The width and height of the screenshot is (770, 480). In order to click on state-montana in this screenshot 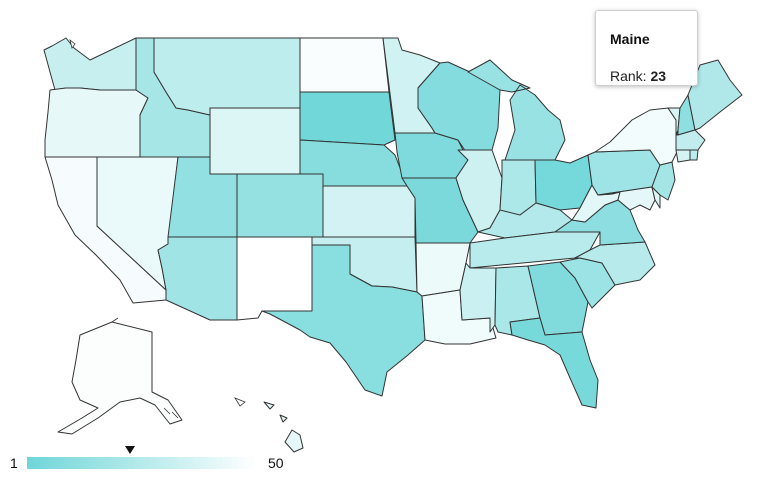, I will do `click(227, 76)`.